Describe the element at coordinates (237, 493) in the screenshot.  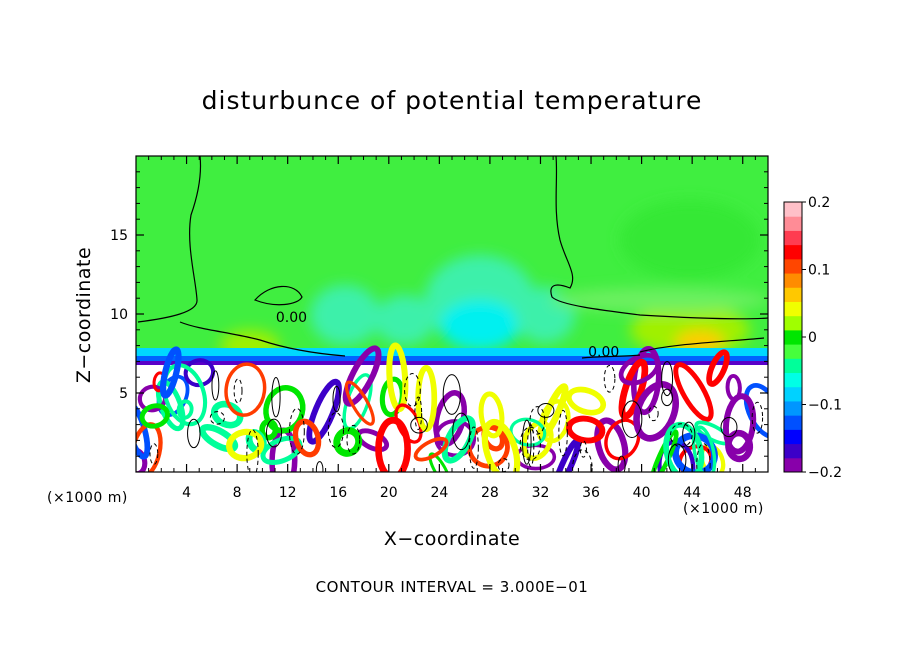
I see `x-tick-label: 8` at that location.